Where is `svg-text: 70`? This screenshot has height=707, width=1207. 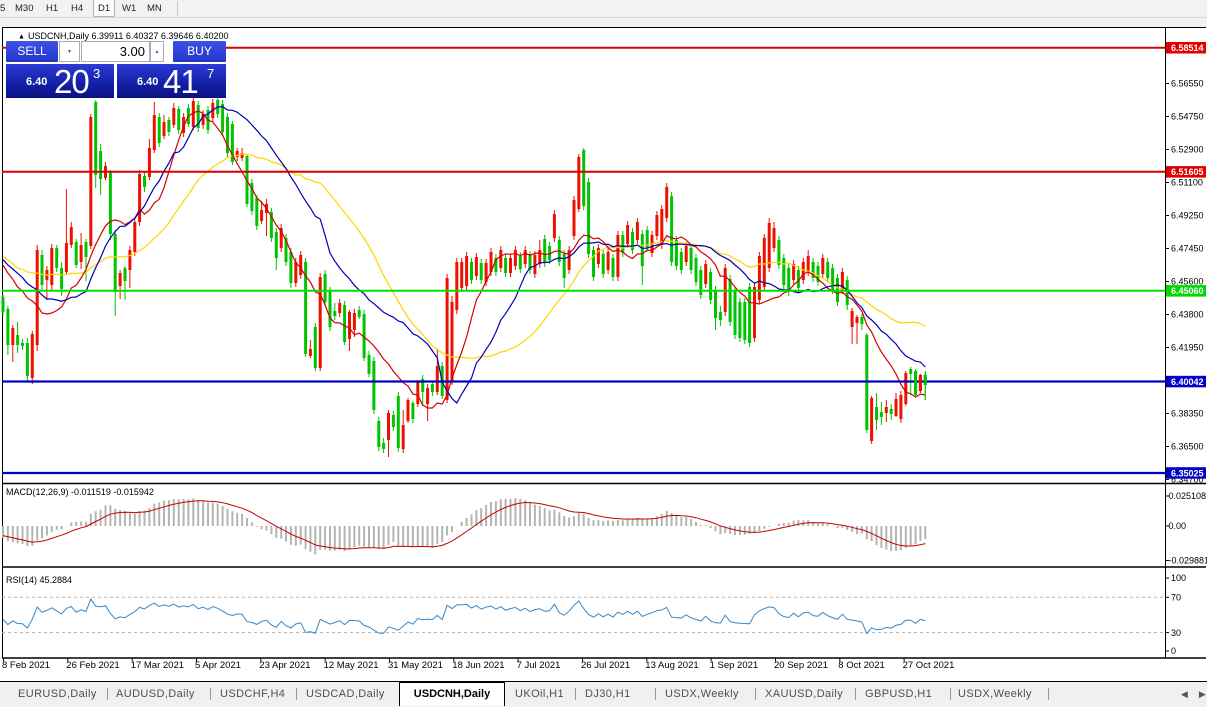 svg-text: 70 is located at coordinates (1176, 598).